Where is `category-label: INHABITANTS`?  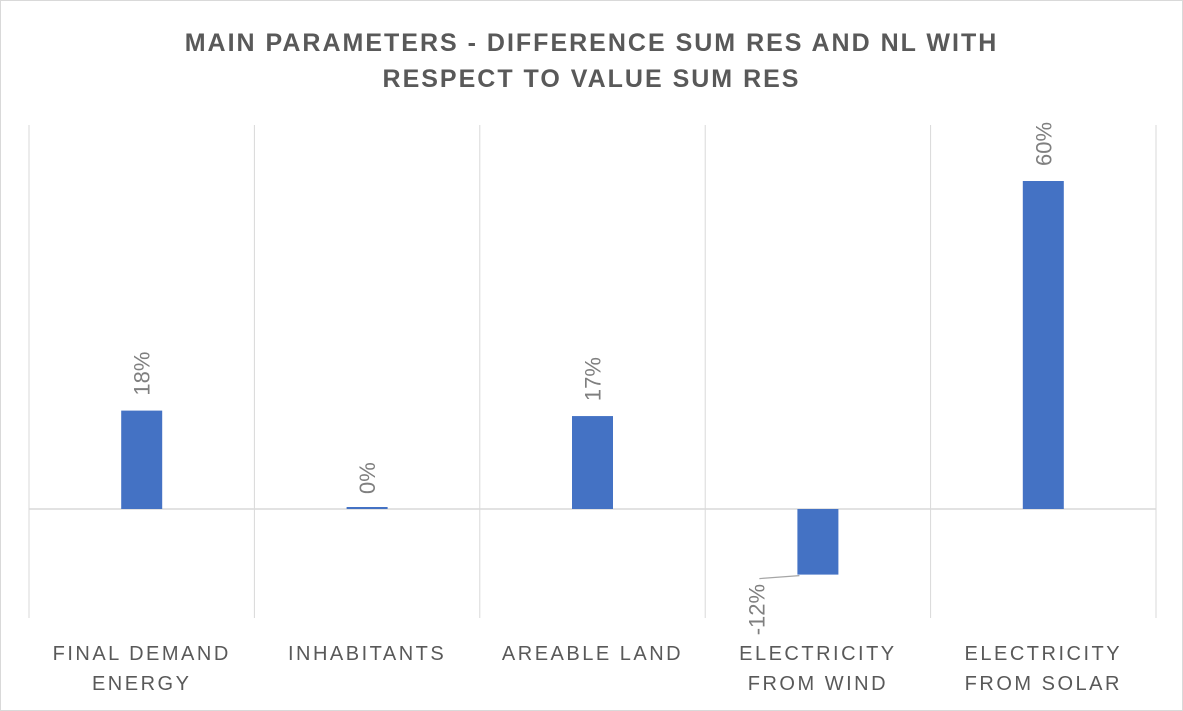 category-label: INHABITANTS is located at coordinates (367, 654).